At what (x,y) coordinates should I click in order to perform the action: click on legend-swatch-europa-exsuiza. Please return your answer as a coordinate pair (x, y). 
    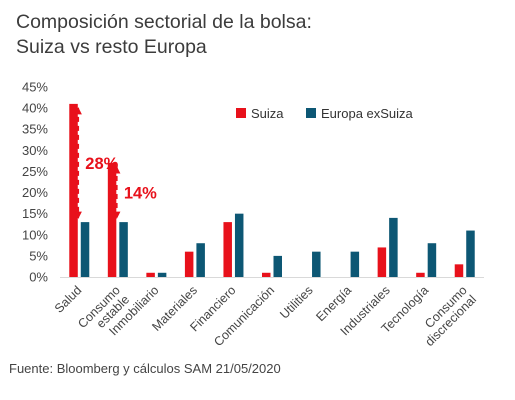
    Looking at the image, I should click on (311, 113).